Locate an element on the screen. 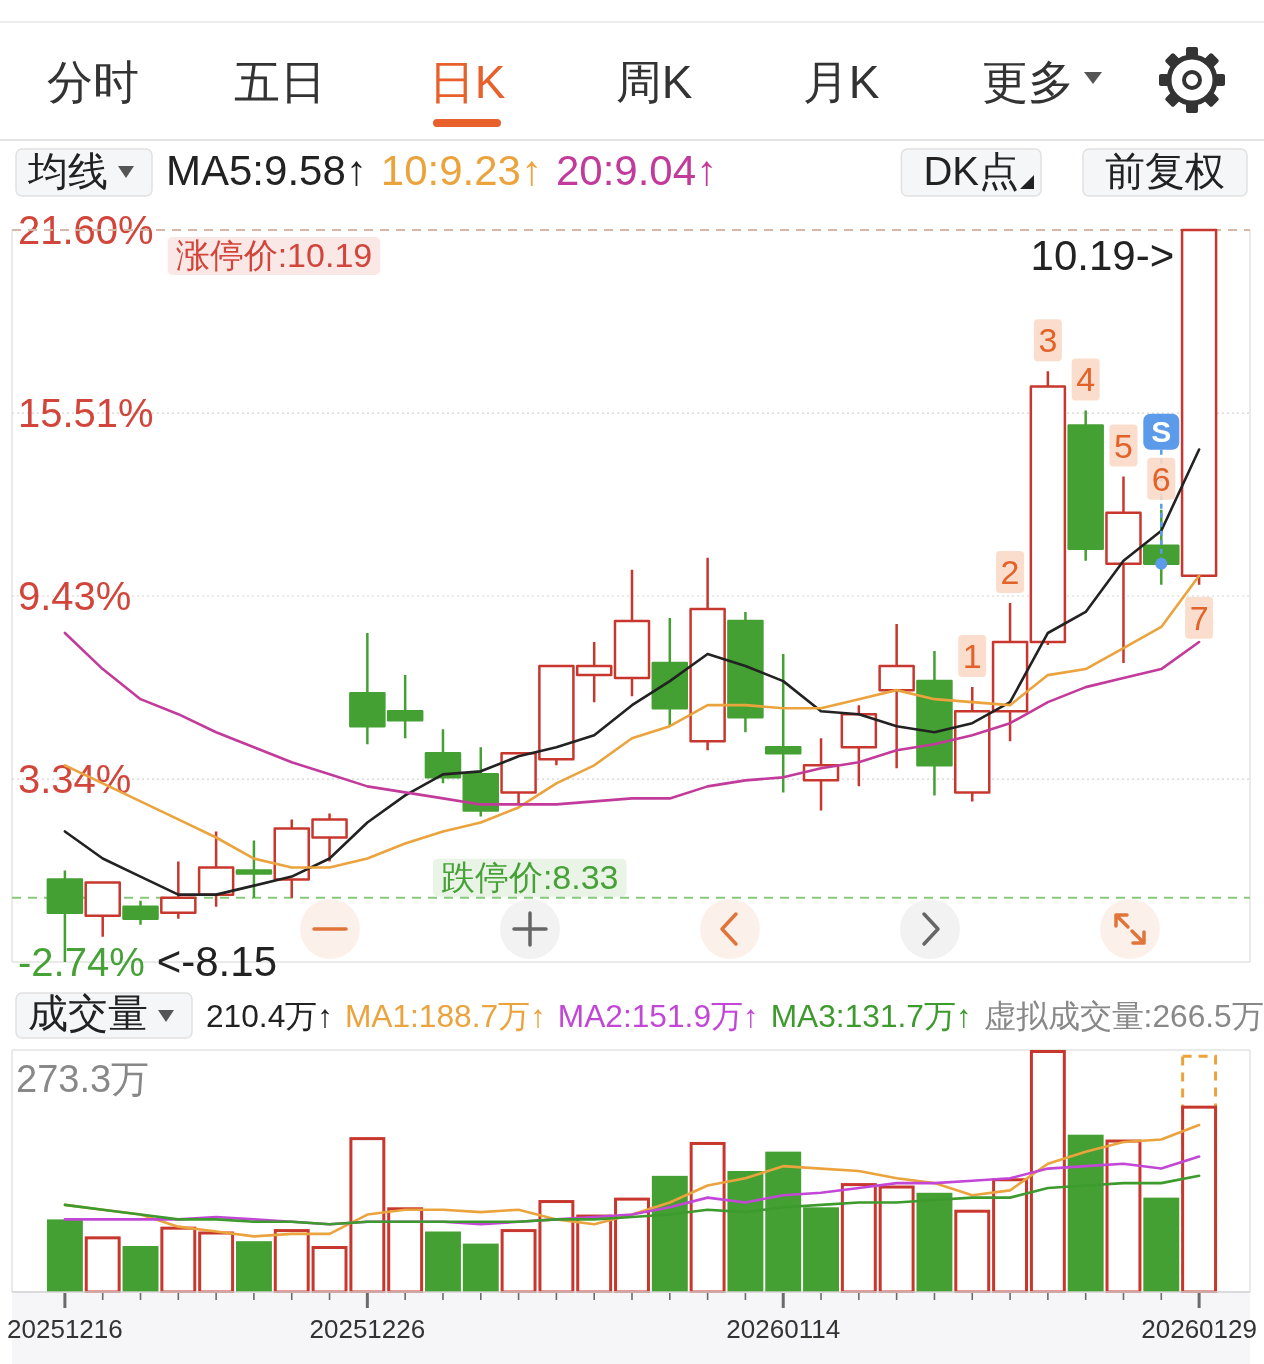 Image resolution: width=1264 pixels, height=1364 pixels. data-label: S is located at coordinates (1161, 431).